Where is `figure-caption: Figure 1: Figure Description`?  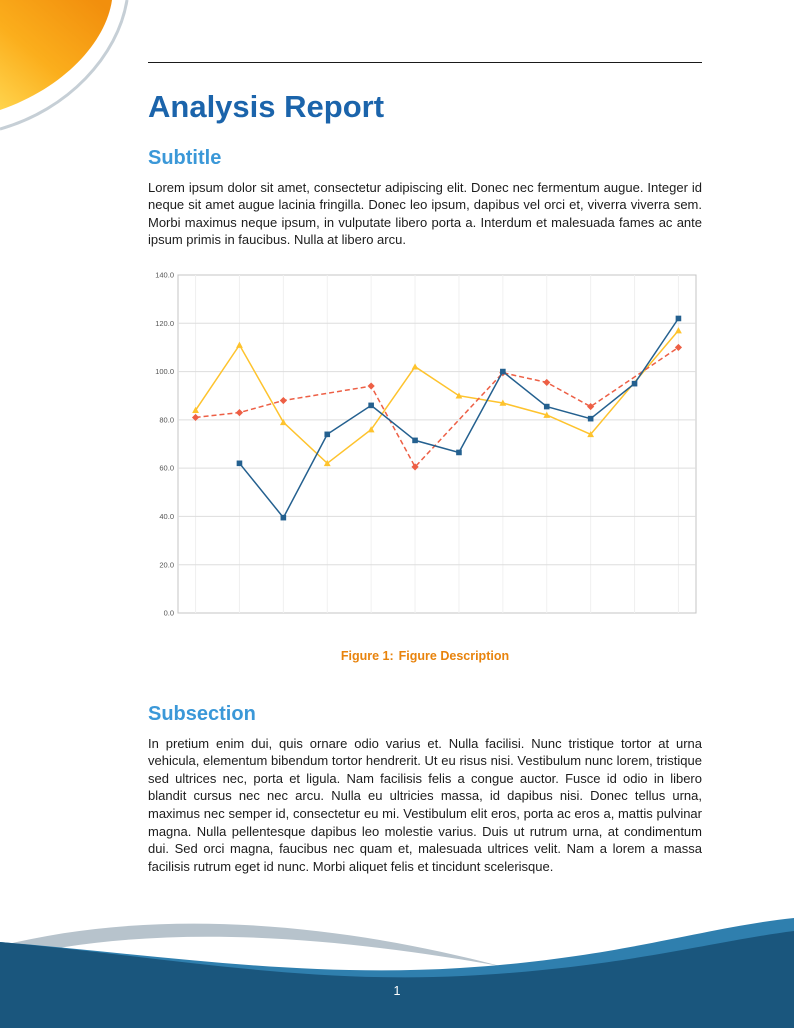 figure-caption: Figure 1: Figure Description is located at coordinates (425, 656).